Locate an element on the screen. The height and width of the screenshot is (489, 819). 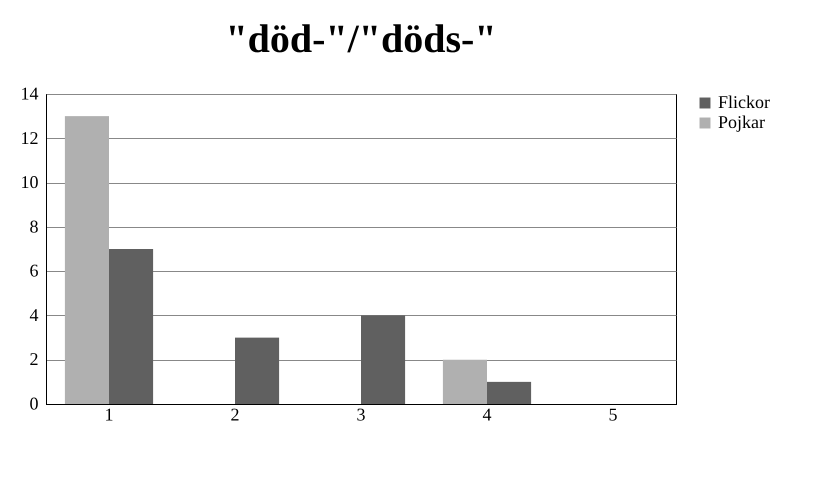
y-tick-label: 2 is located at coordinates (34, 359).